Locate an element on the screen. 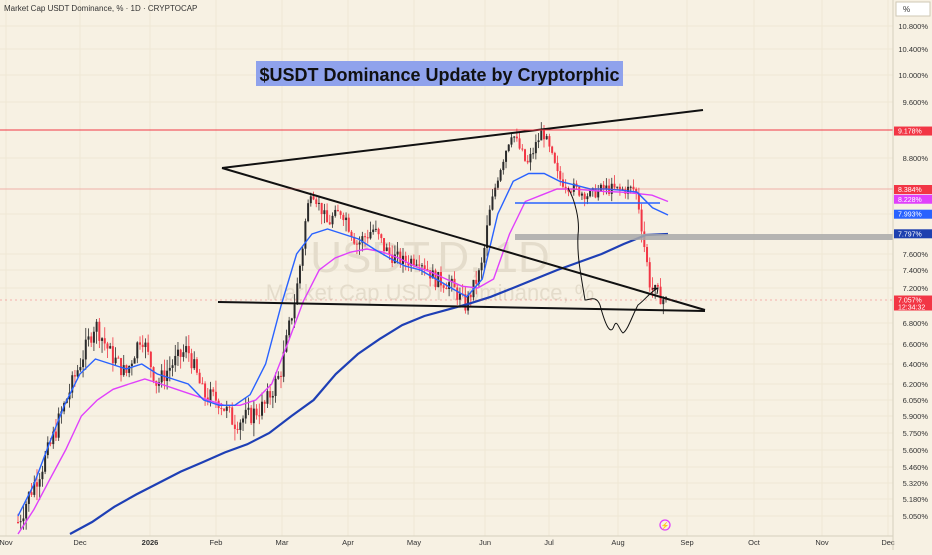  projection-path is located at coordinates (613, 260).